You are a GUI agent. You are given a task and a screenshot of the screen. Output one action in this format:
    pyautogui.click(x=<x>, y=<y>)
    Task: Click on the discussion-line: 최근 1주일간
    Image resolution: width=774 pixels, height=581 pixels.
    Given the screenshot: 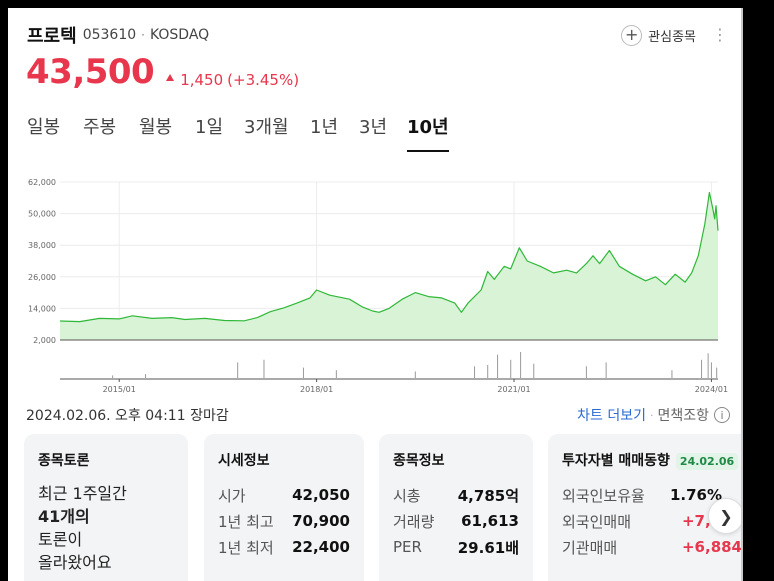 What is the action you would take?
    pyautogui.click(x=82, y=493)
    